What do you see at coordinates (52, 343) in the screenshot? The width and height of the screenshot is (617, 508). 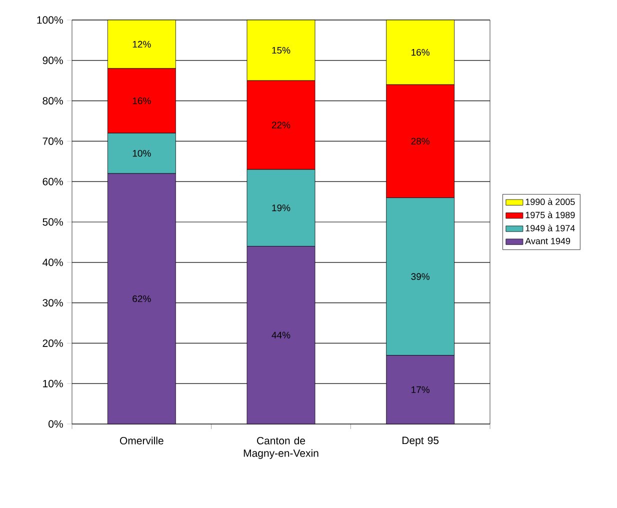 I see `y-tick-label: 20%` at bounding box center [52, 343].